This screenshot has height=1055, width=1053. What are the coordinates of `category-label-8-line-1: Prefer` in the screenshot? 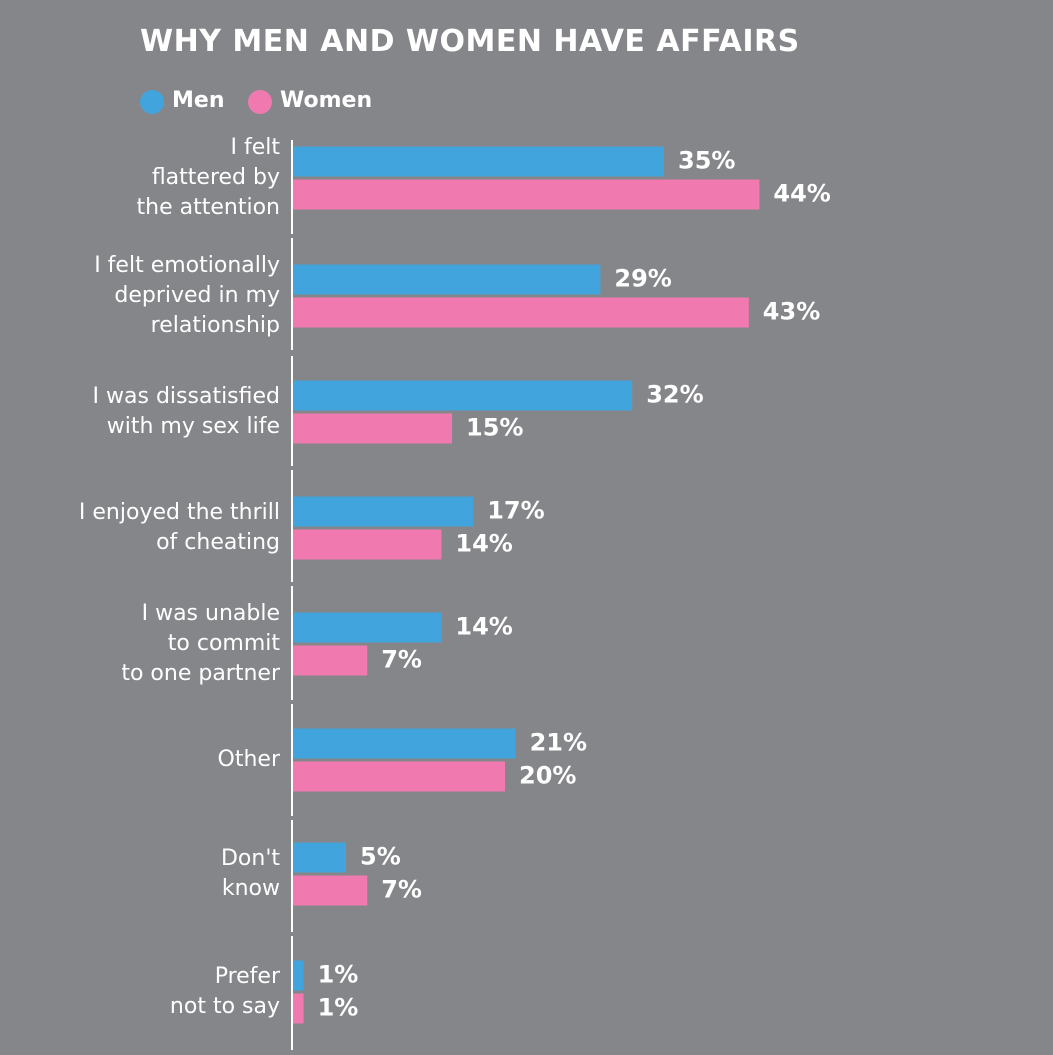 It's located at (248, 976).